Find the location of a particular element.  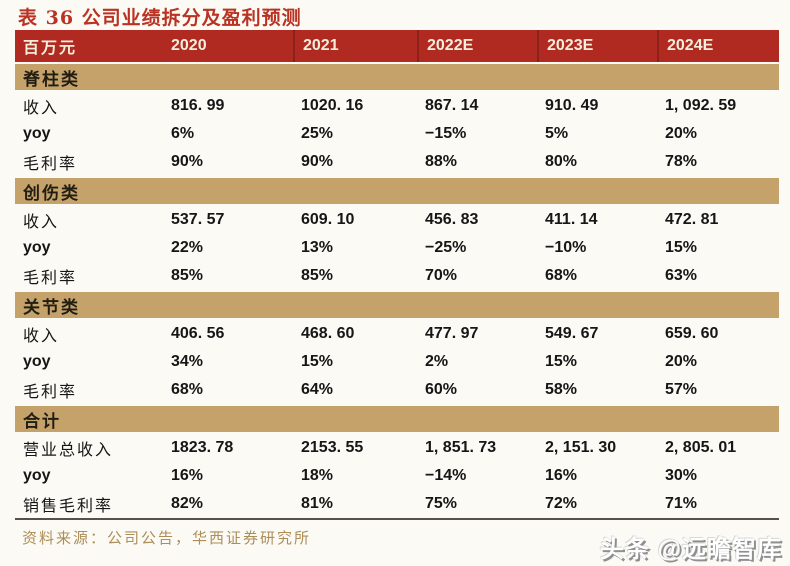

cell-value: 57% is located at coordinates (681, 389).